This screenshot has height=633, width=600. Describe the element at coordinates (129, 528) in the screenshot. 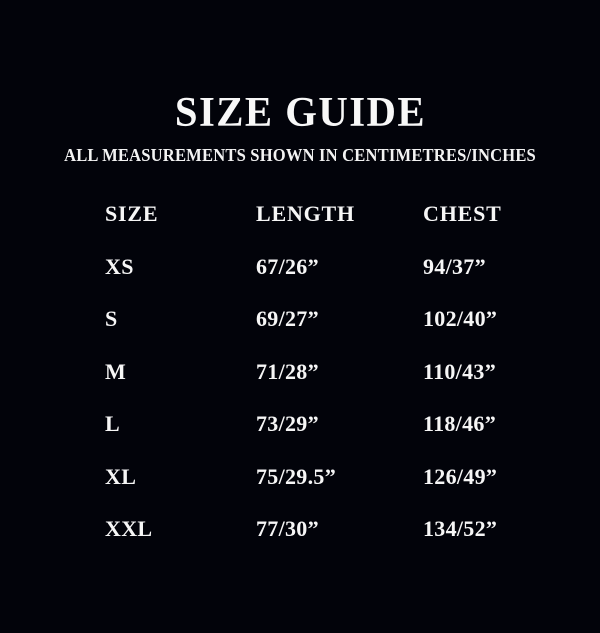

I see `row-xxl-size: XXL` at that location.